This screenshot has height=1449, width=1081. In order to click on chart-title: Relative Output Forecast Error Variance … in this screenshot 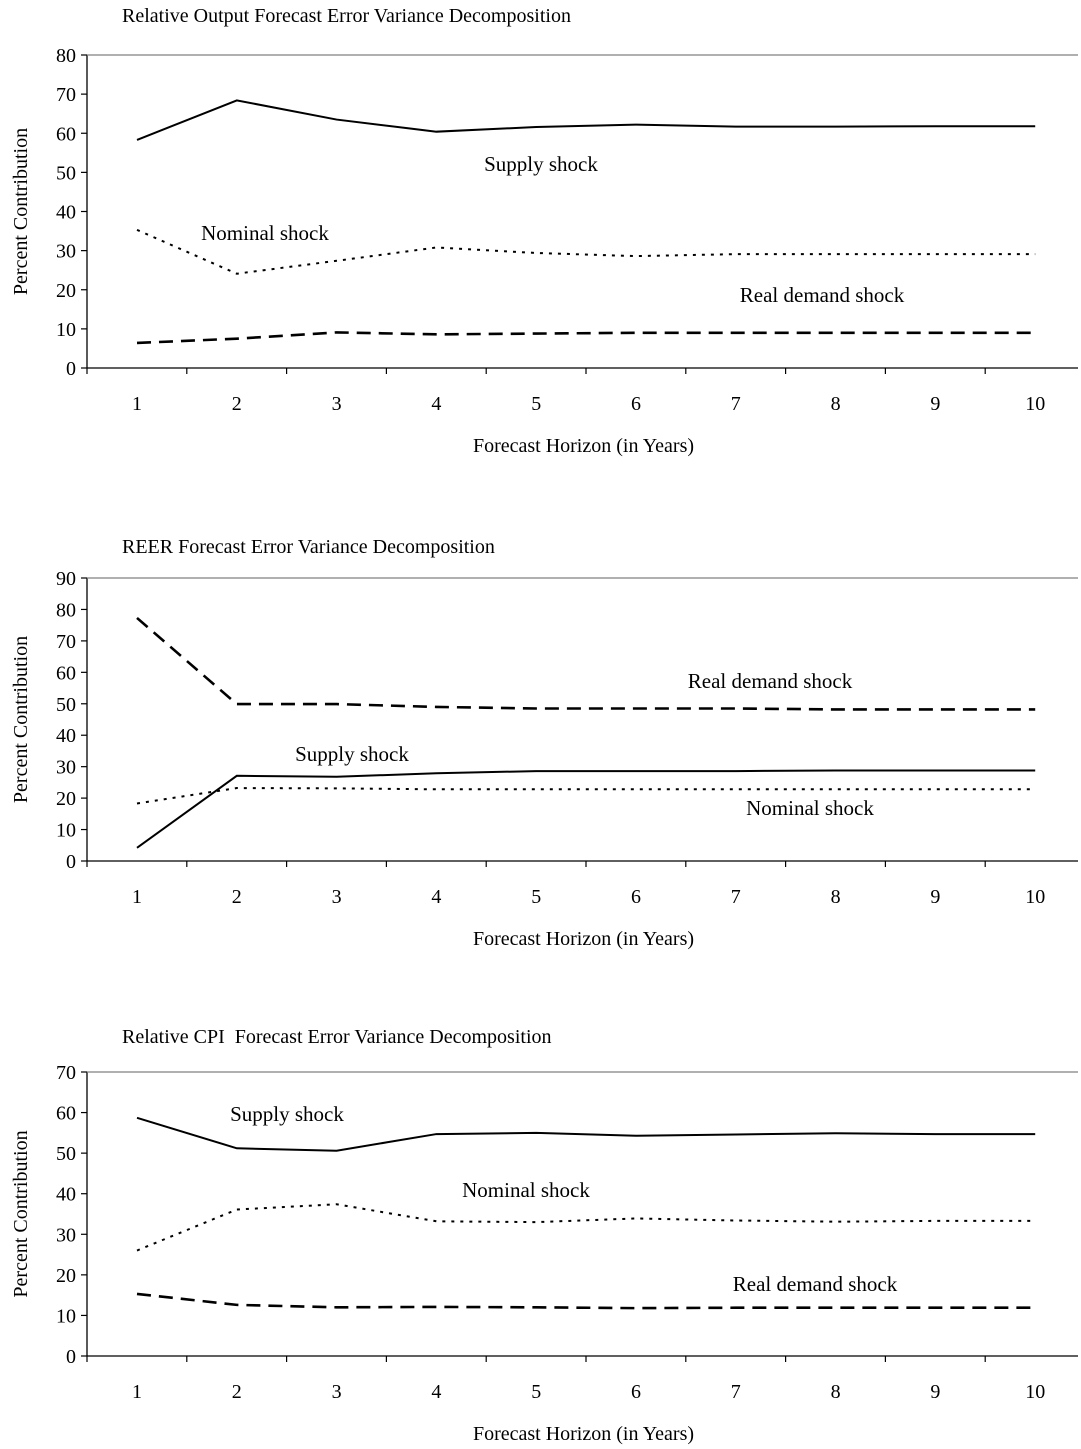, I will do `click(346, 16)`.